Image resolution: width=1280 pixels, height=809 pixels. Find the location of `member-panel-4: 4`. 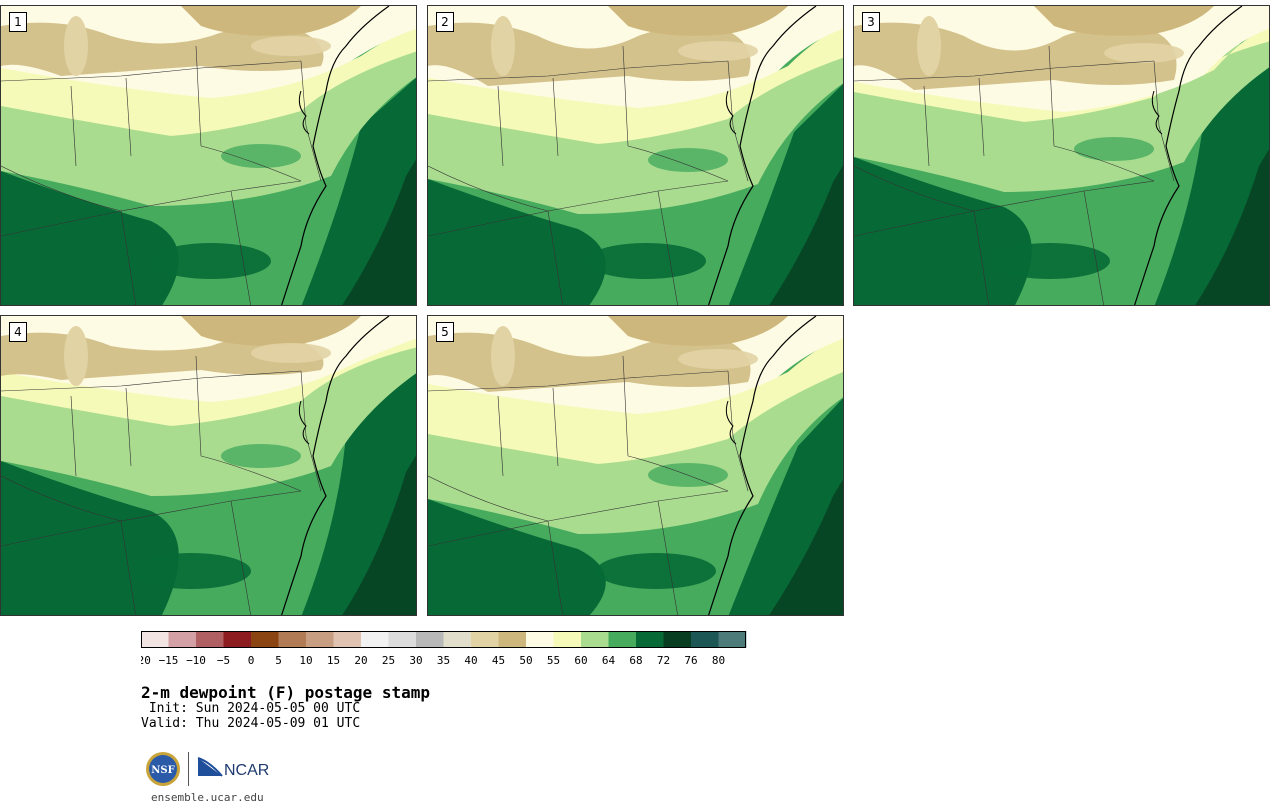

member-panel-4: 4 is located at coordinates (208, 465).